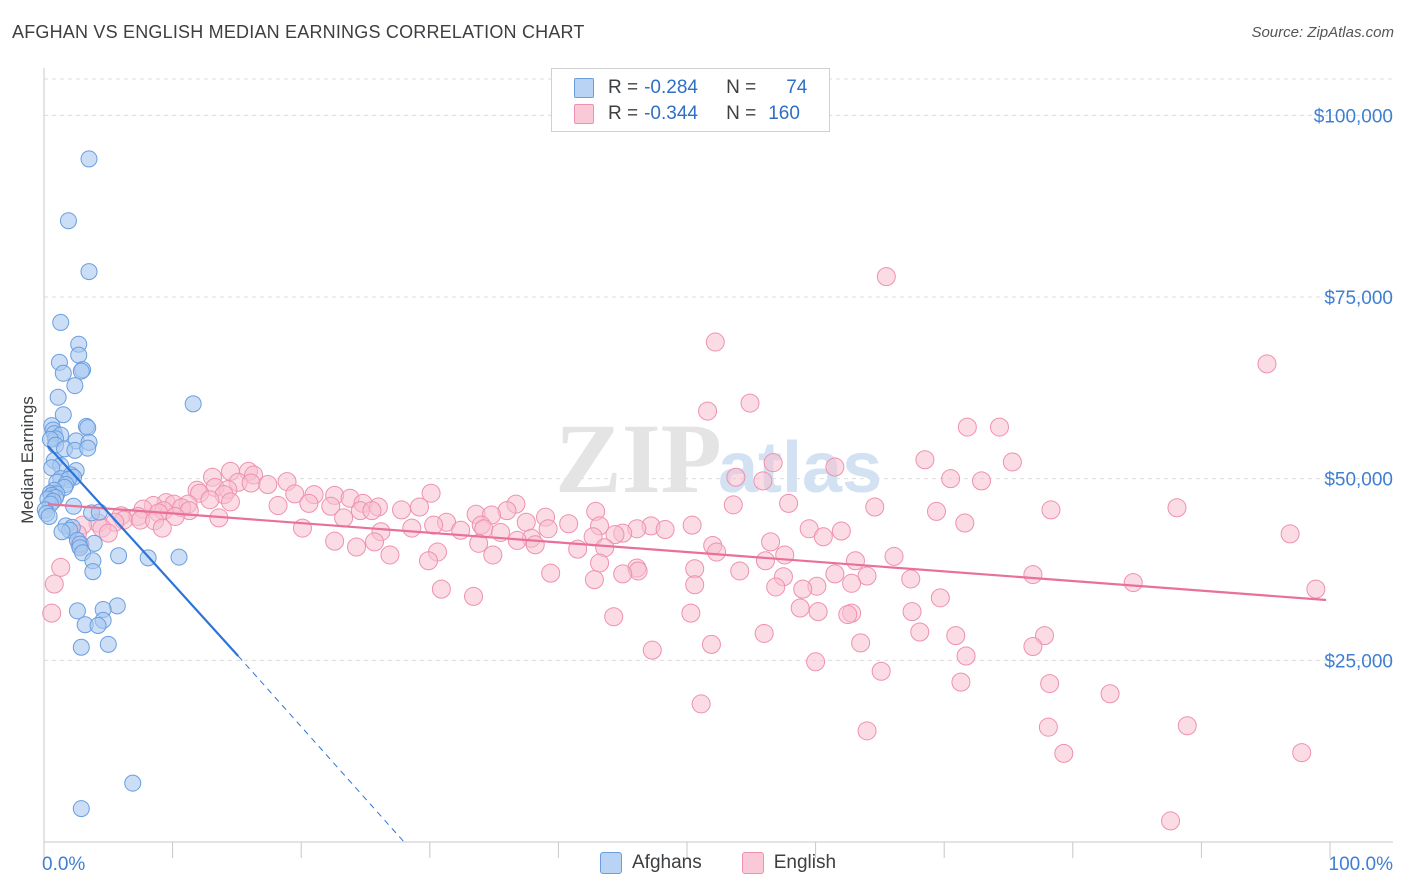 This screenshot has width=1406, height=892. Describe the element at coordinates (638, 458) in the screenshot. I see `watermark-zip: ZIP` at that location.